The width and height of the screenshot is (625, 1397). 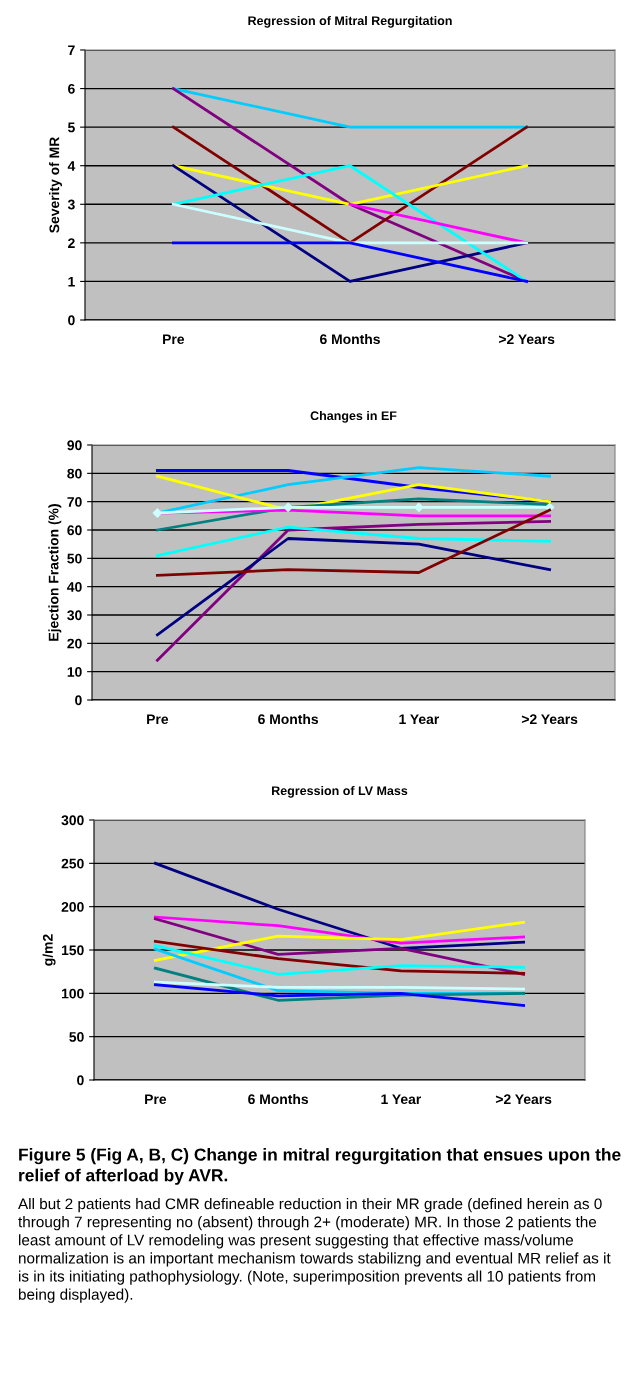 What do you see at coordinates (74, 530) in the screenshot?
I see `y-tick-label: 60` at bounding box center [74, 530].